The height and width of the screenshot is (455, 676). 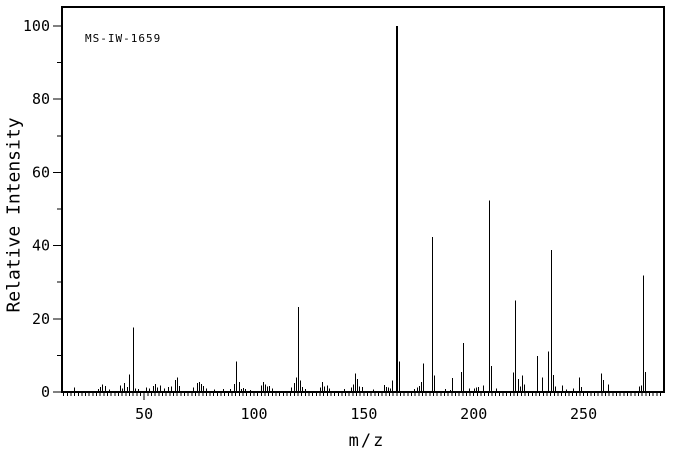 I want to click on x-tick-label: 250, so click(x=583, y=414).